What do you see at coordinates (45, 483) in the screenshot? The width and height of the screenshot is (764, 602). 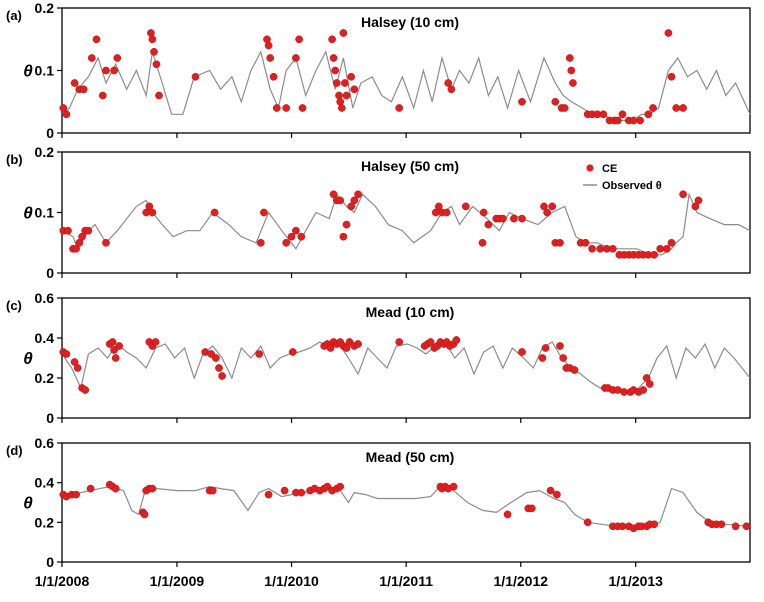 I see `y-tick-label: 0.4` at bounding box center [45, 483].